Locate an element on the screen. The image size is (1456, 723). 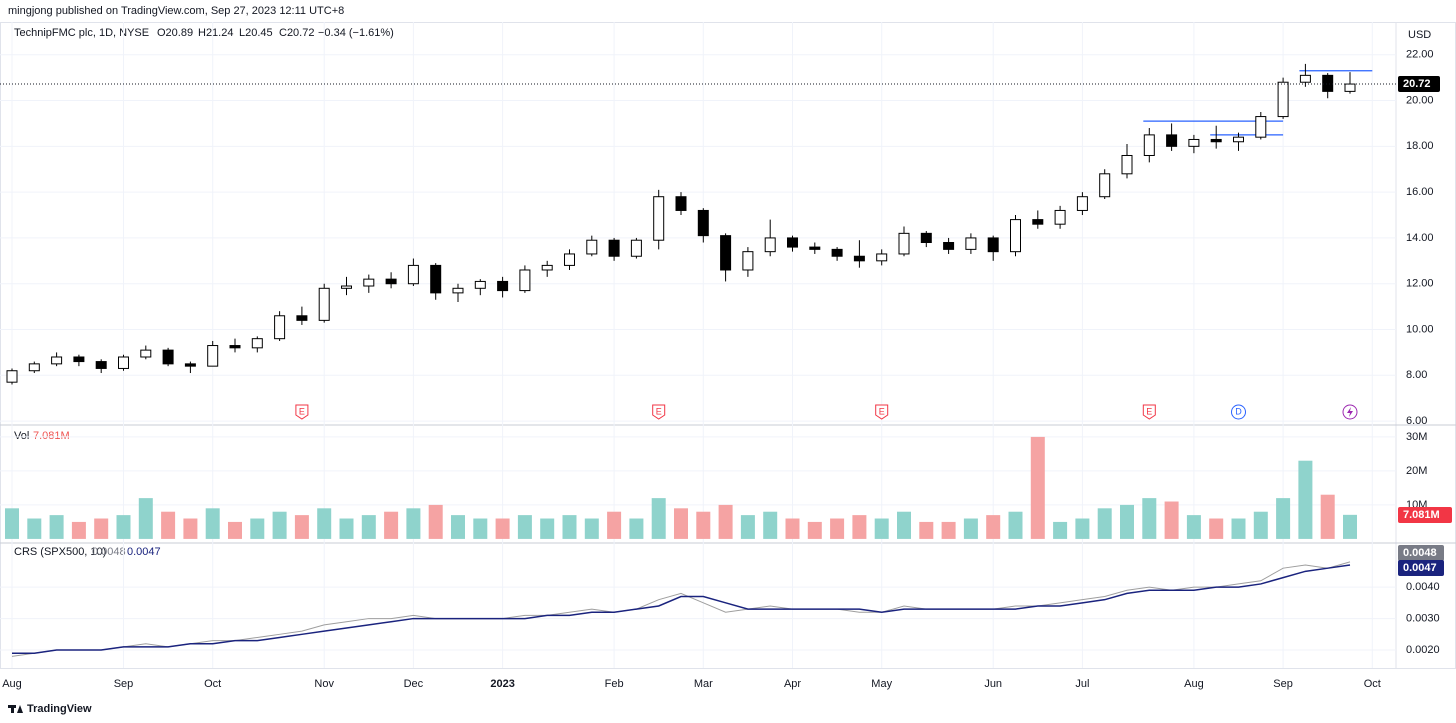
y-tick-label: 8.00 is located at coordinates (1416, 375).